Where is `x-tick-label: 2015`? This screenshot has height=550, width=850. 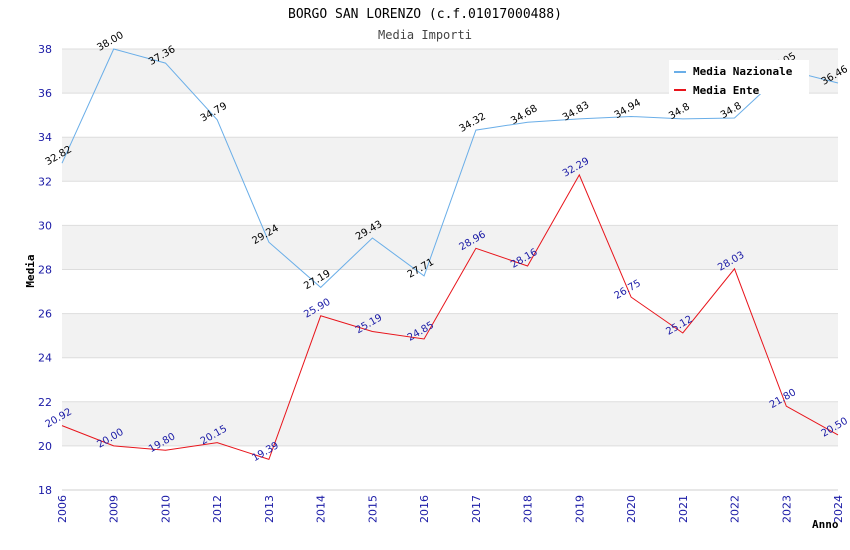
x-tick-label: 2015 is located at coordinates (372, 509).